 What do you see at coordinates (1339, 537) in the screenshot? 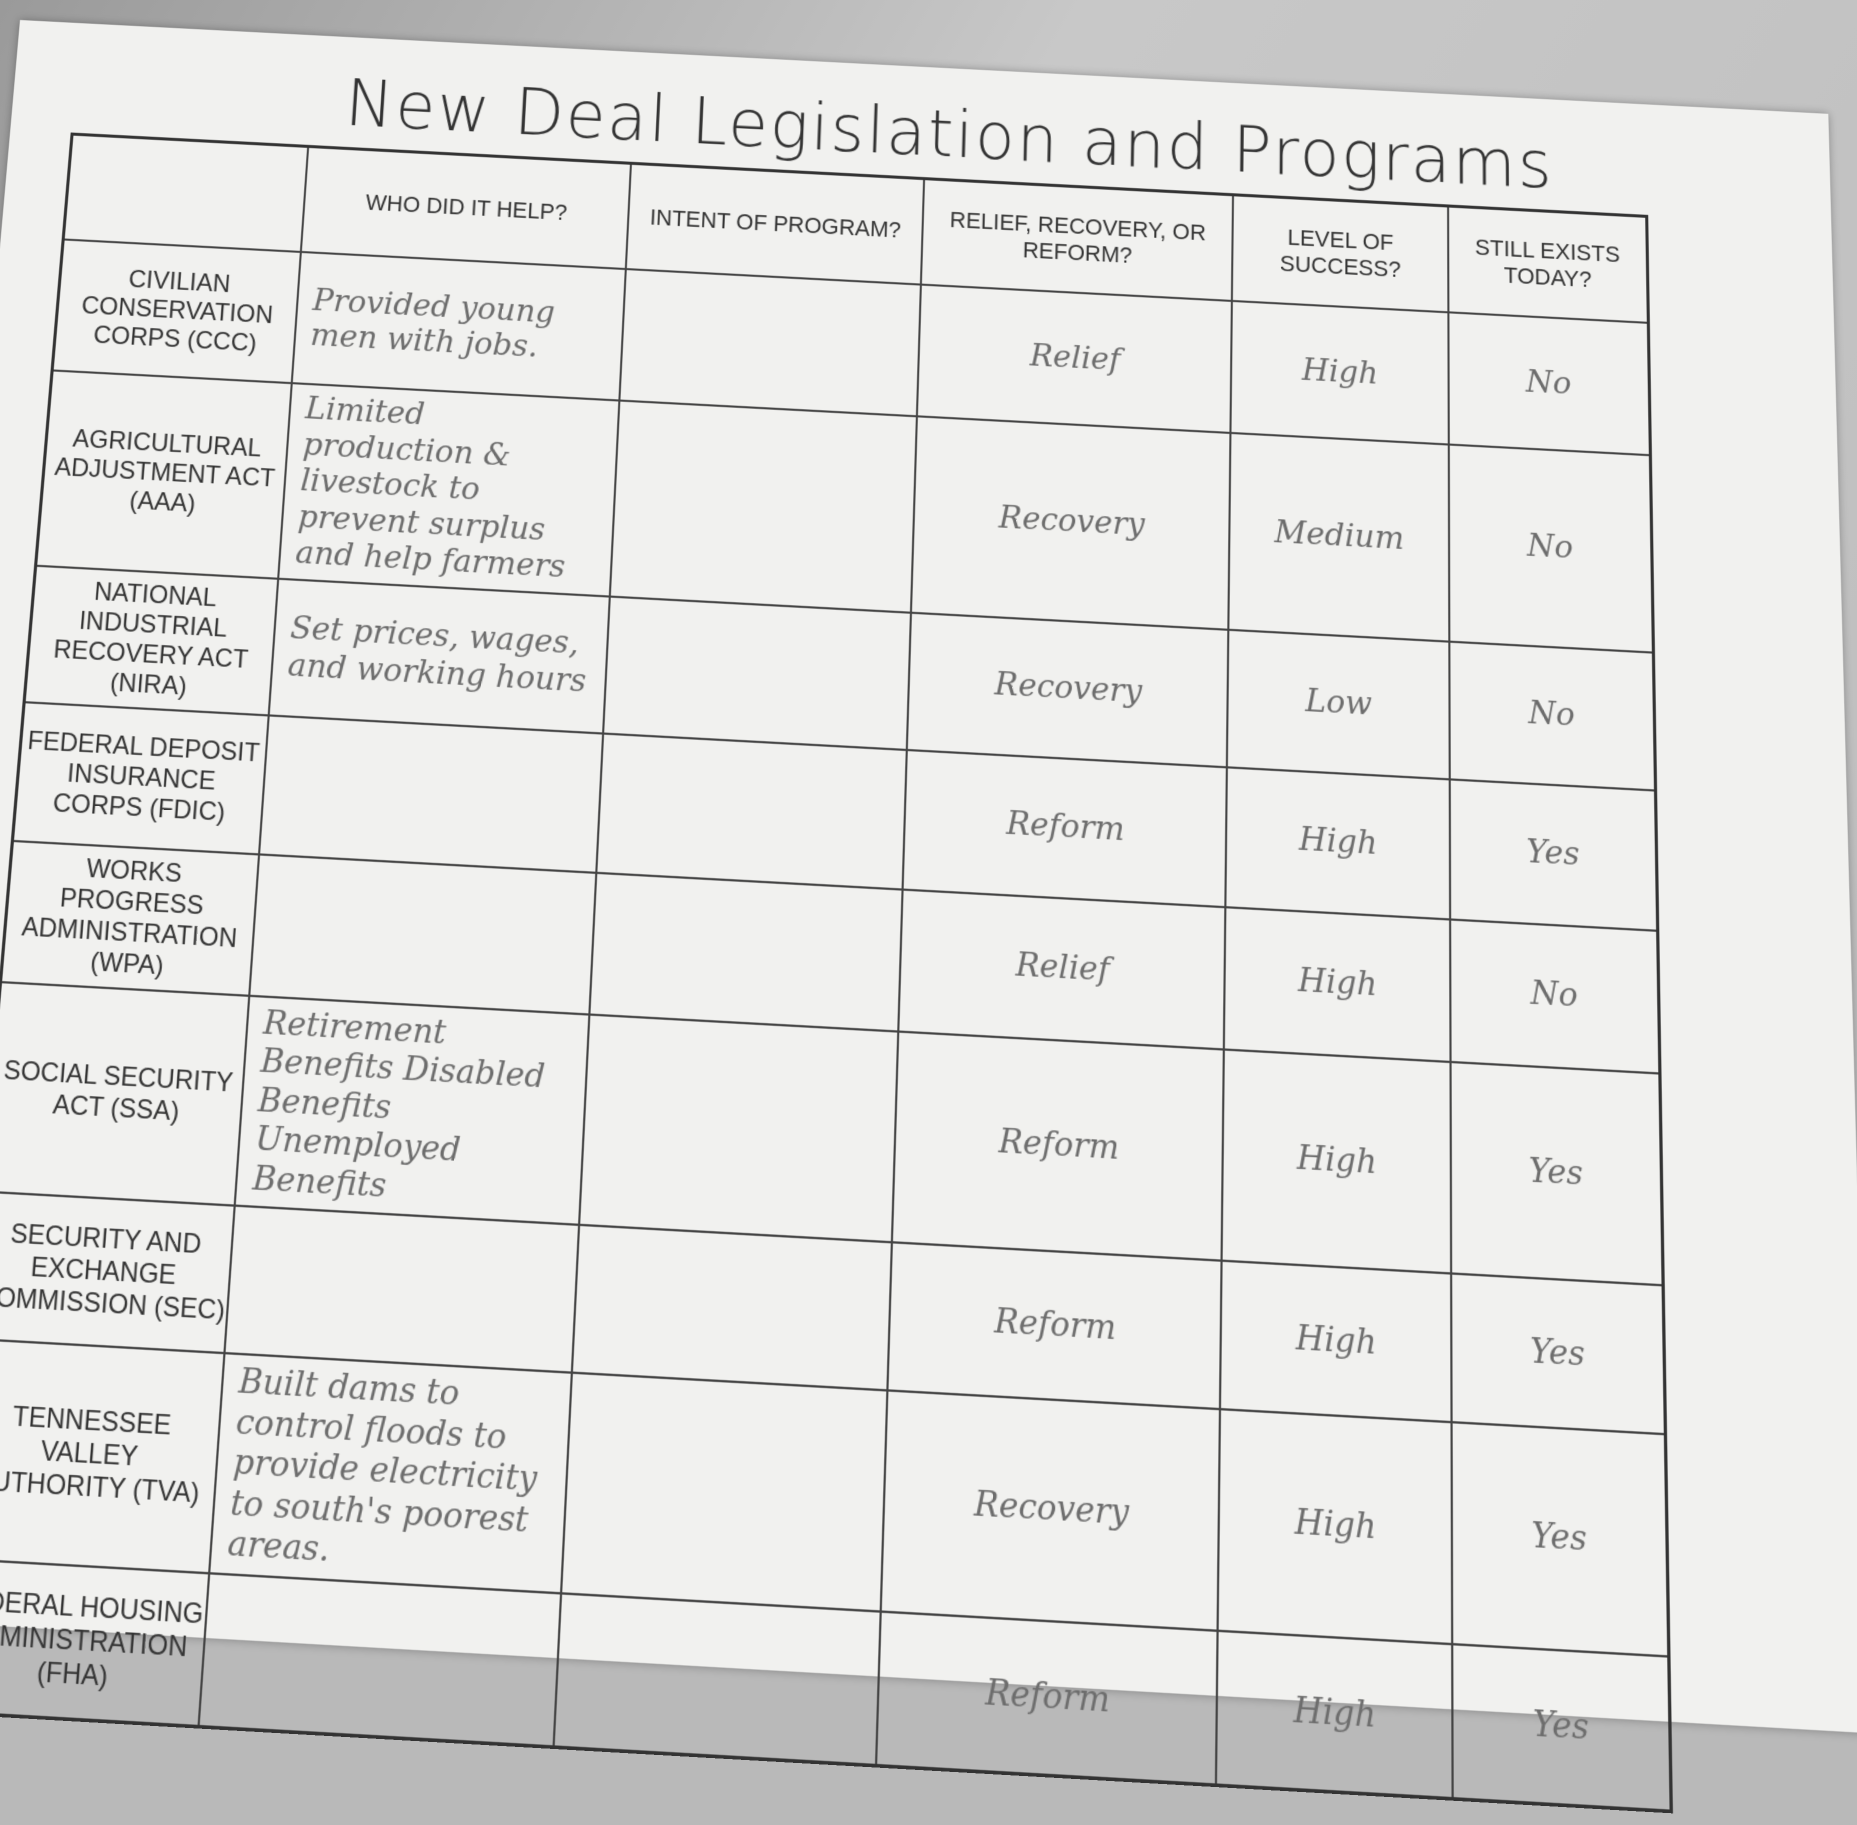
I see `success-cell: Medium` at bounding box center [1339, 537].